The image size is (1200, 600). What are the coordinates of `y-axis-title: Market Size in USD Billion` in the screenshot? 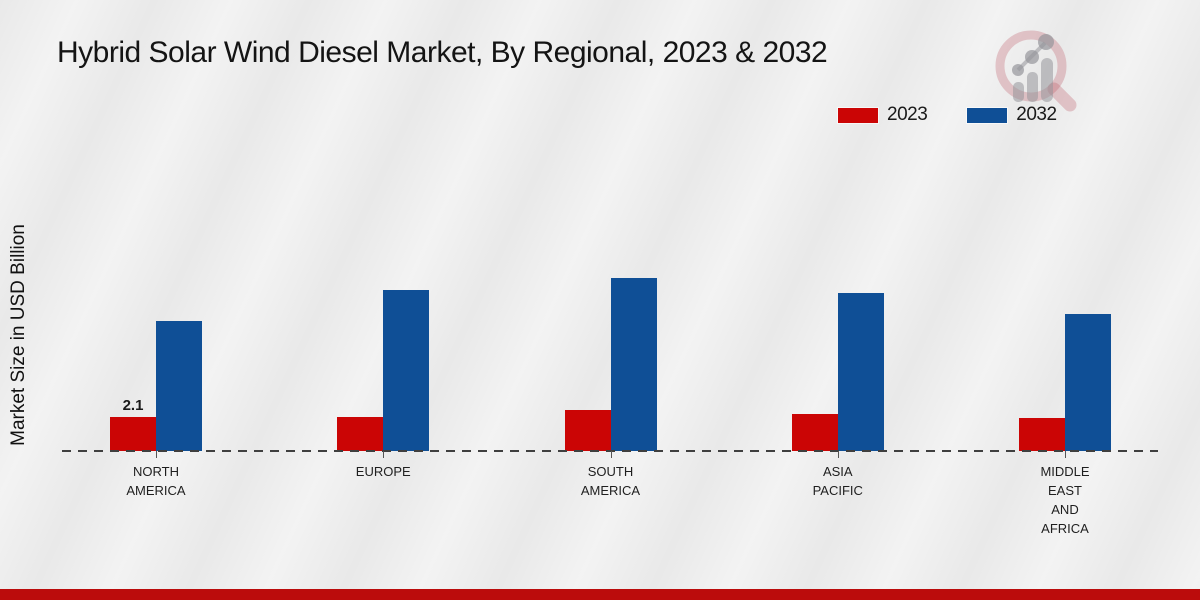 It's located at (18, 335).